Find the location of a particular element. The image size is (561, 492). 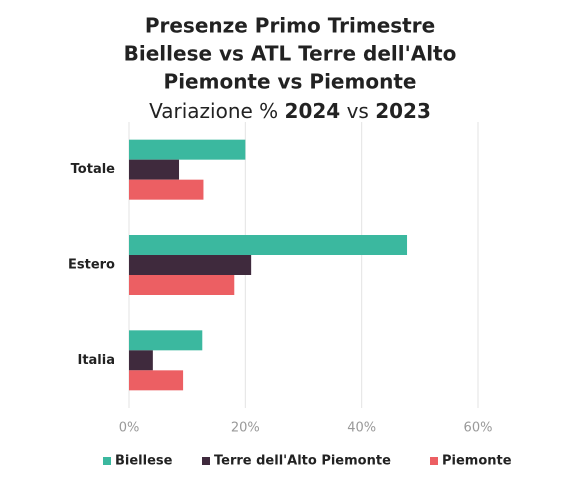

legend-label: Piemonte is located at coordinates (477, 461).